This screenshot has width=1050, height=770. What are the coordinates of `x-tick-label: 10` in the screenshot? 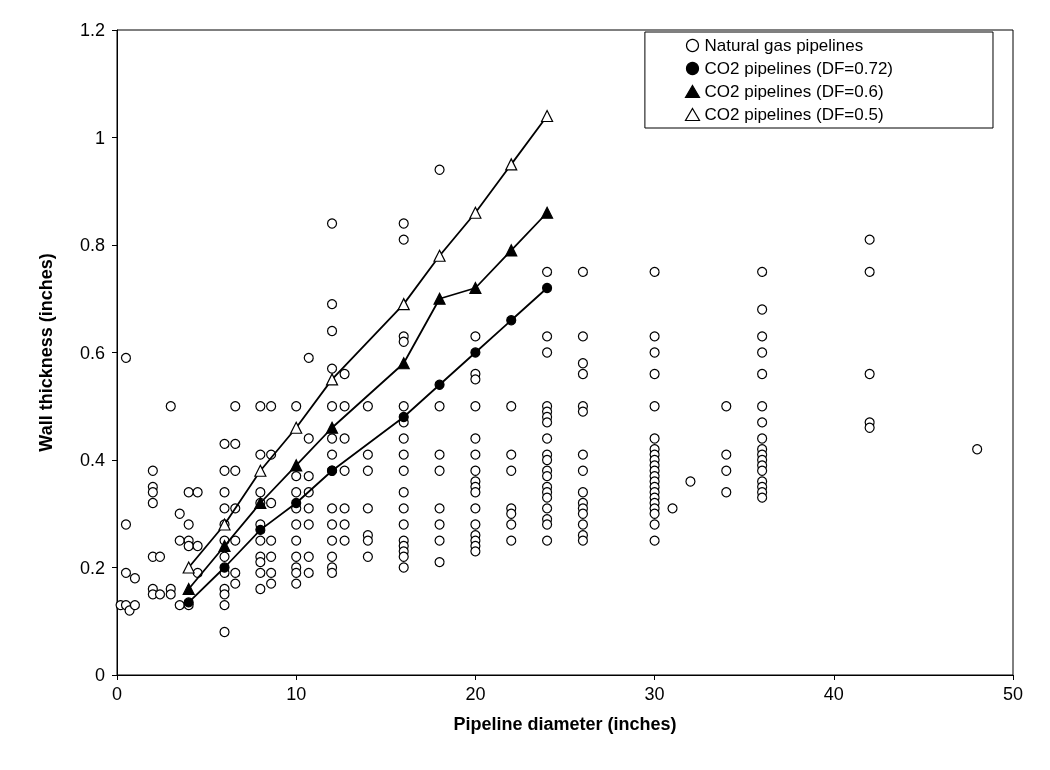 It's located at (296, 694).